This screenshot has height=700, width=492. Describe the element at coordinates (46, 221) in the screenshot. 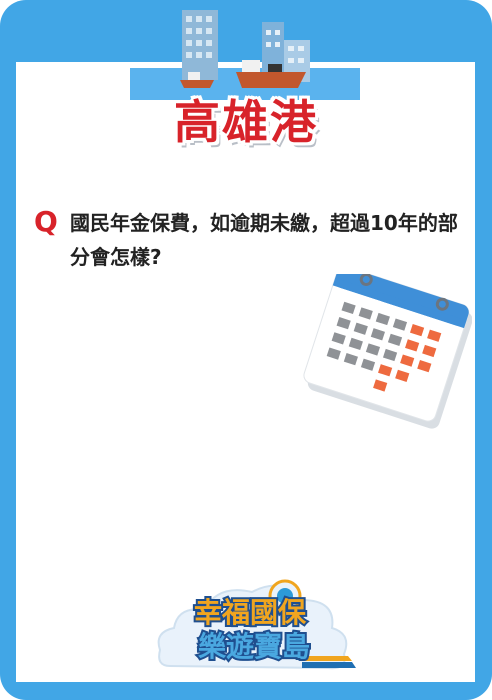

I see `question-marker: Q` at that location.